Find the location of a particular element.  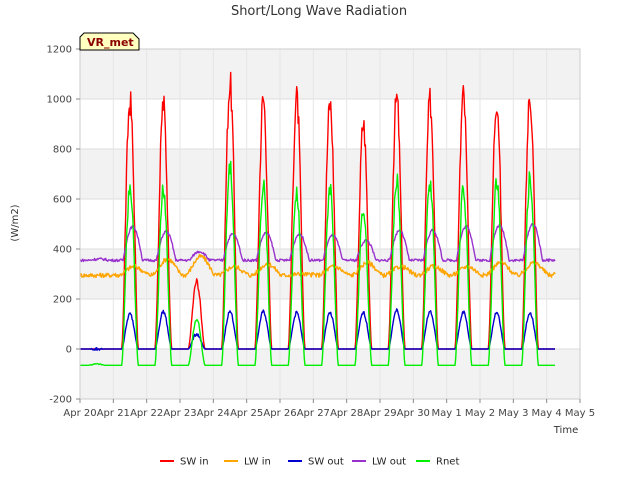

x-tick-label: Apr 21 is located at coordinates (113, 413).